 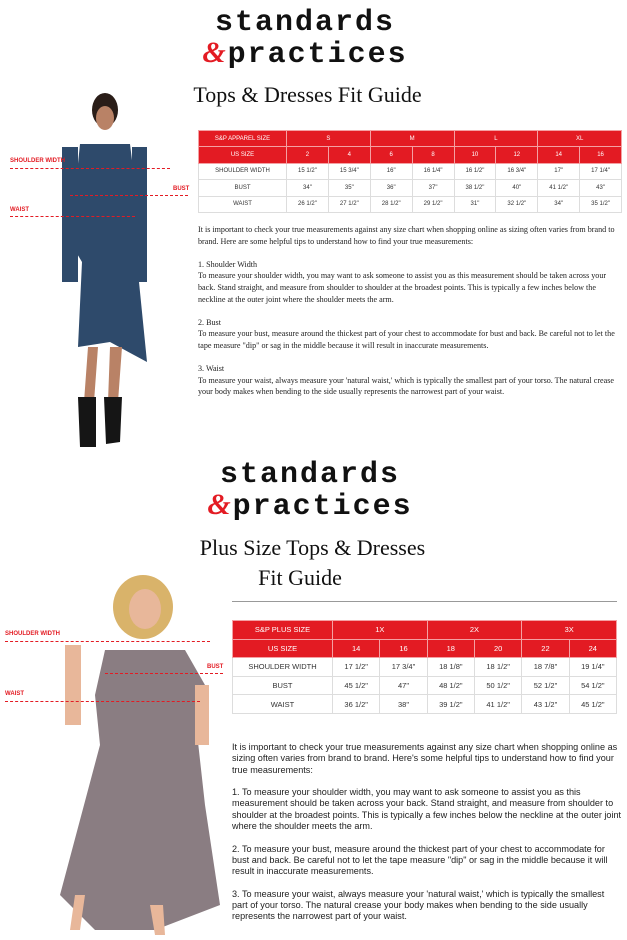 I want to click on table-cell: 18 1/2", so click(x=498, y=667).